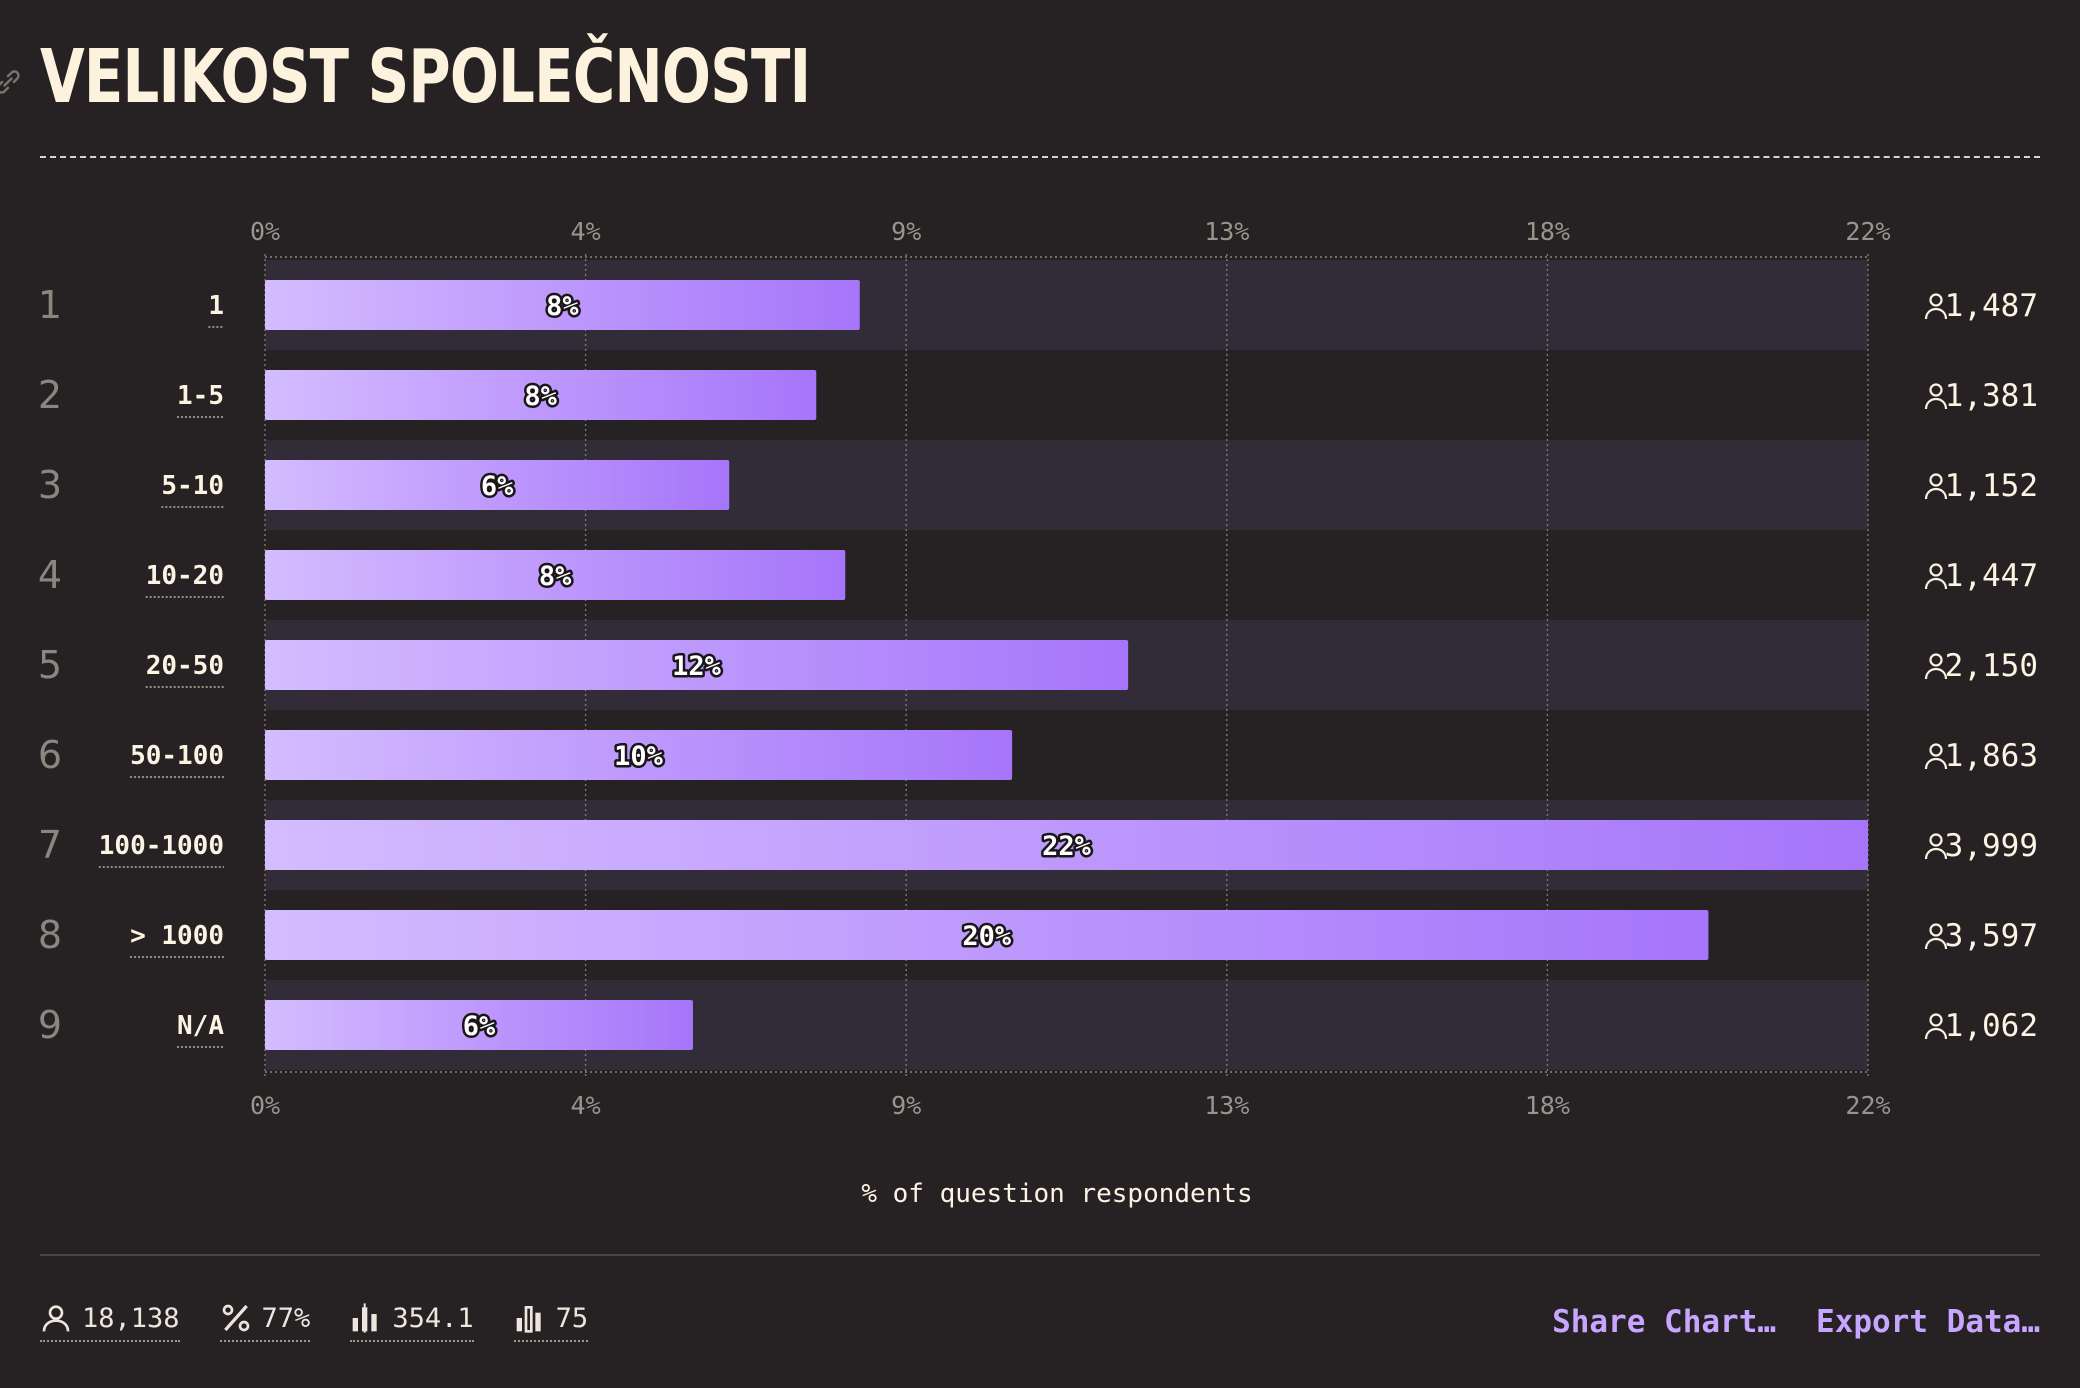 The image size is (2080, 1388). Describe the element at coordinates (433, 1318) in the screenshot. I see `average-value: 354.1` at that location.